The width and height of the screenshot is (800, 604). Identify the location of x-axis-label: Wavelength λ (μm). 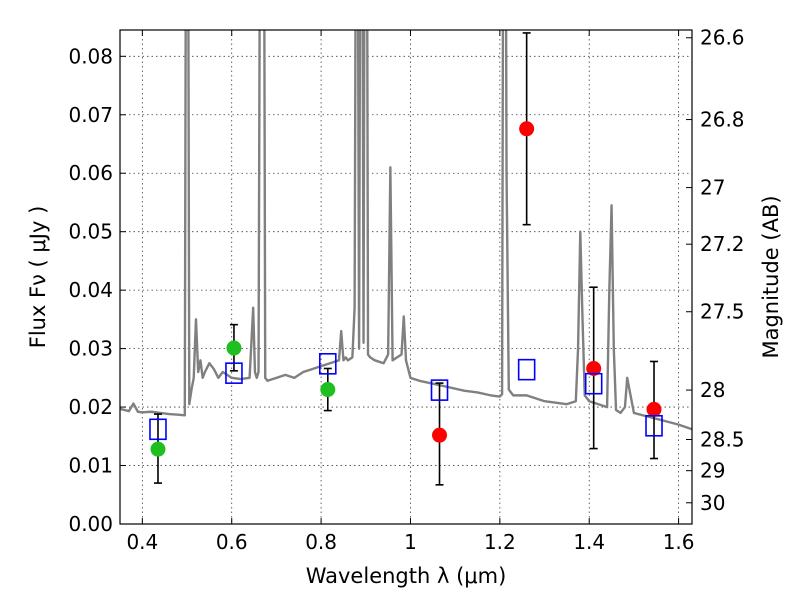
(406, 576).